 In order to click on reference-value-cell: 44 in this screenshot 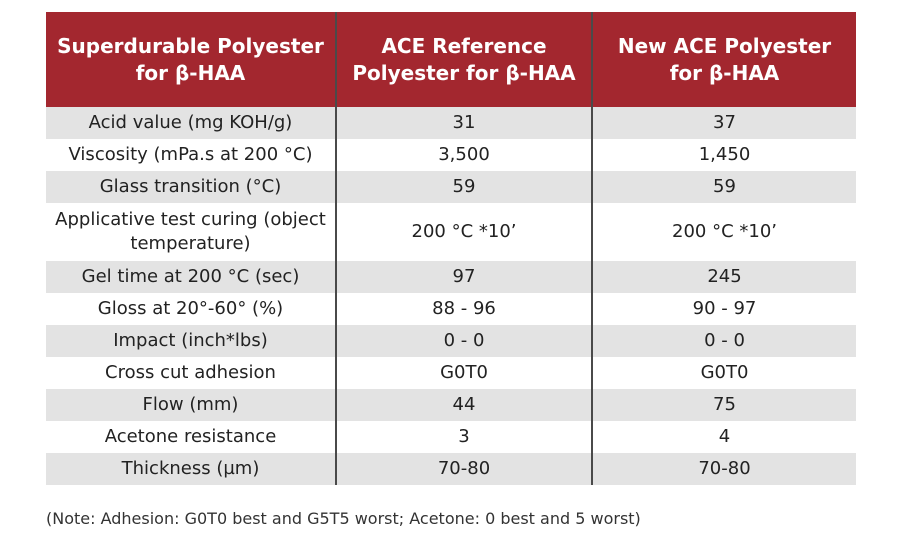, I will do `click(463, 405)`.